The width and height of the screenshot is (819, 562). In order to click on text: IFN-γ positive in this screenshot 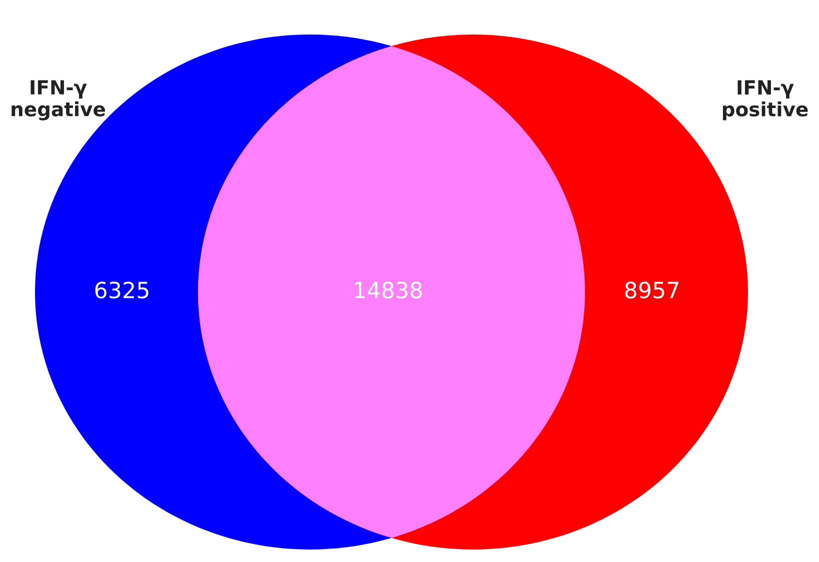, I will do `click(765, 100)`.